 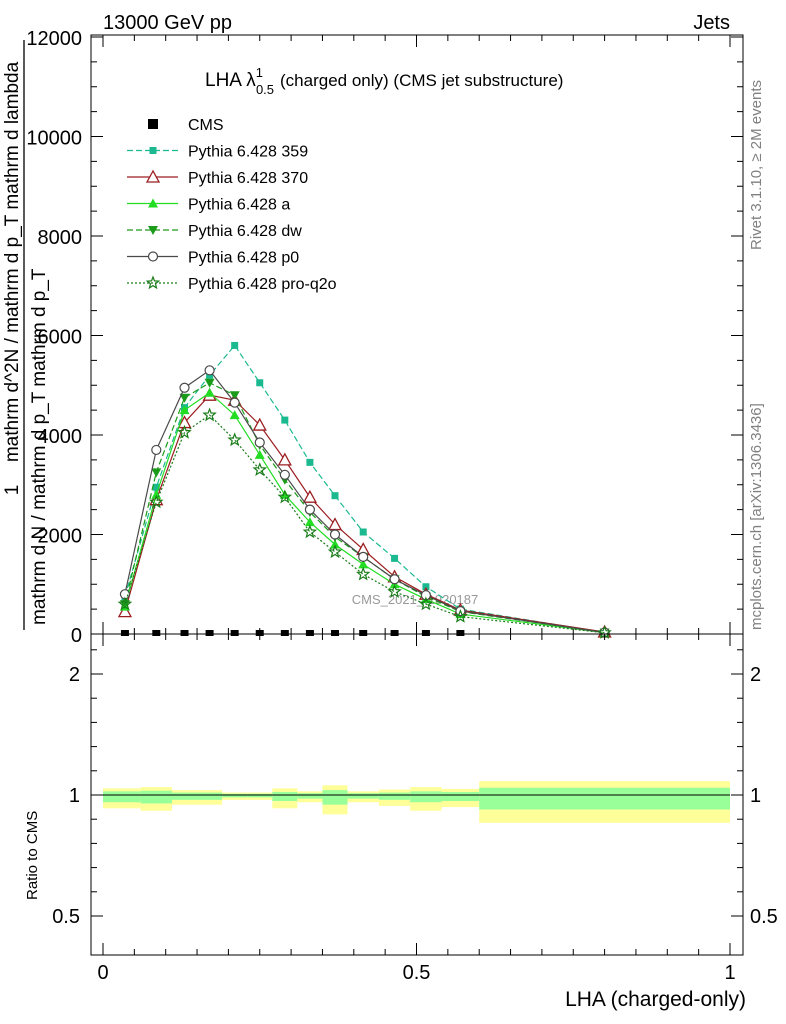 I want to click on y-tick-label: 4000, so click(x=60, y=437).